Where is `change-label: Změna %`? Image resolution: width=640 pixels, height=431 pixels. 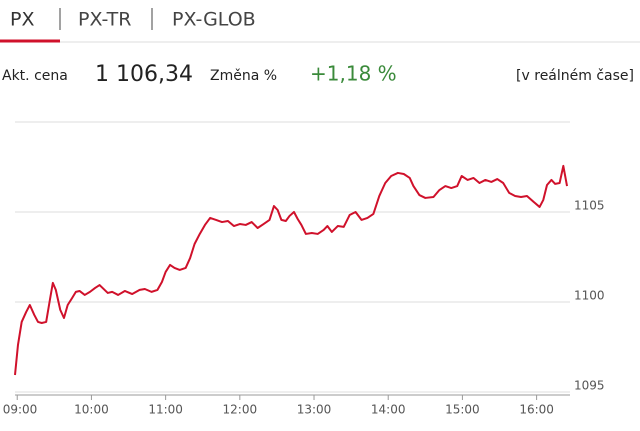
change-label: Změna % is located at coordinates (243, 76).